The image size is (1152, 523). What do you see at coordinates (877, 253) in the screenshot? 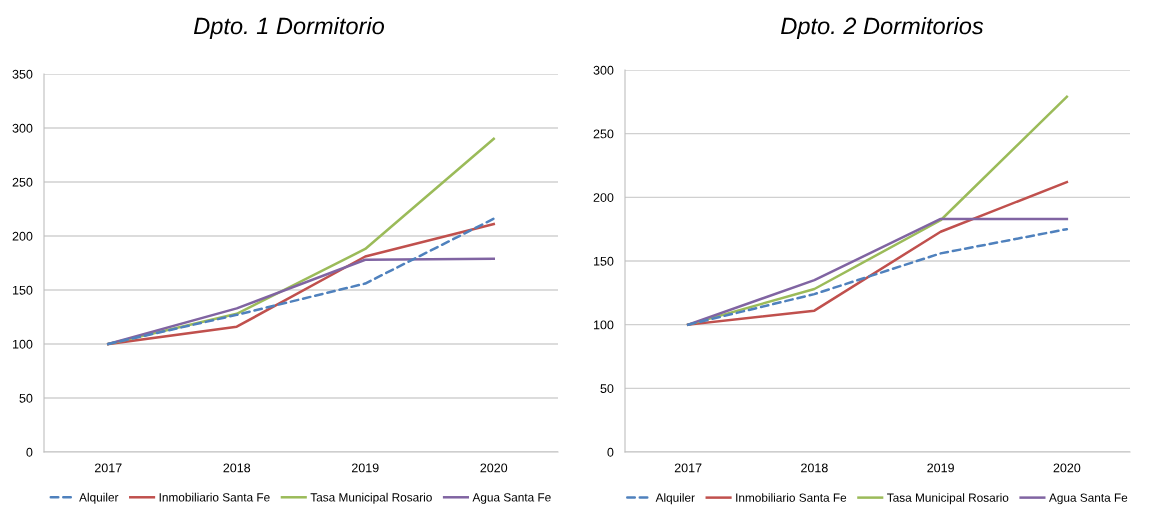
I see `line-series` at bounding box center [877, 253].